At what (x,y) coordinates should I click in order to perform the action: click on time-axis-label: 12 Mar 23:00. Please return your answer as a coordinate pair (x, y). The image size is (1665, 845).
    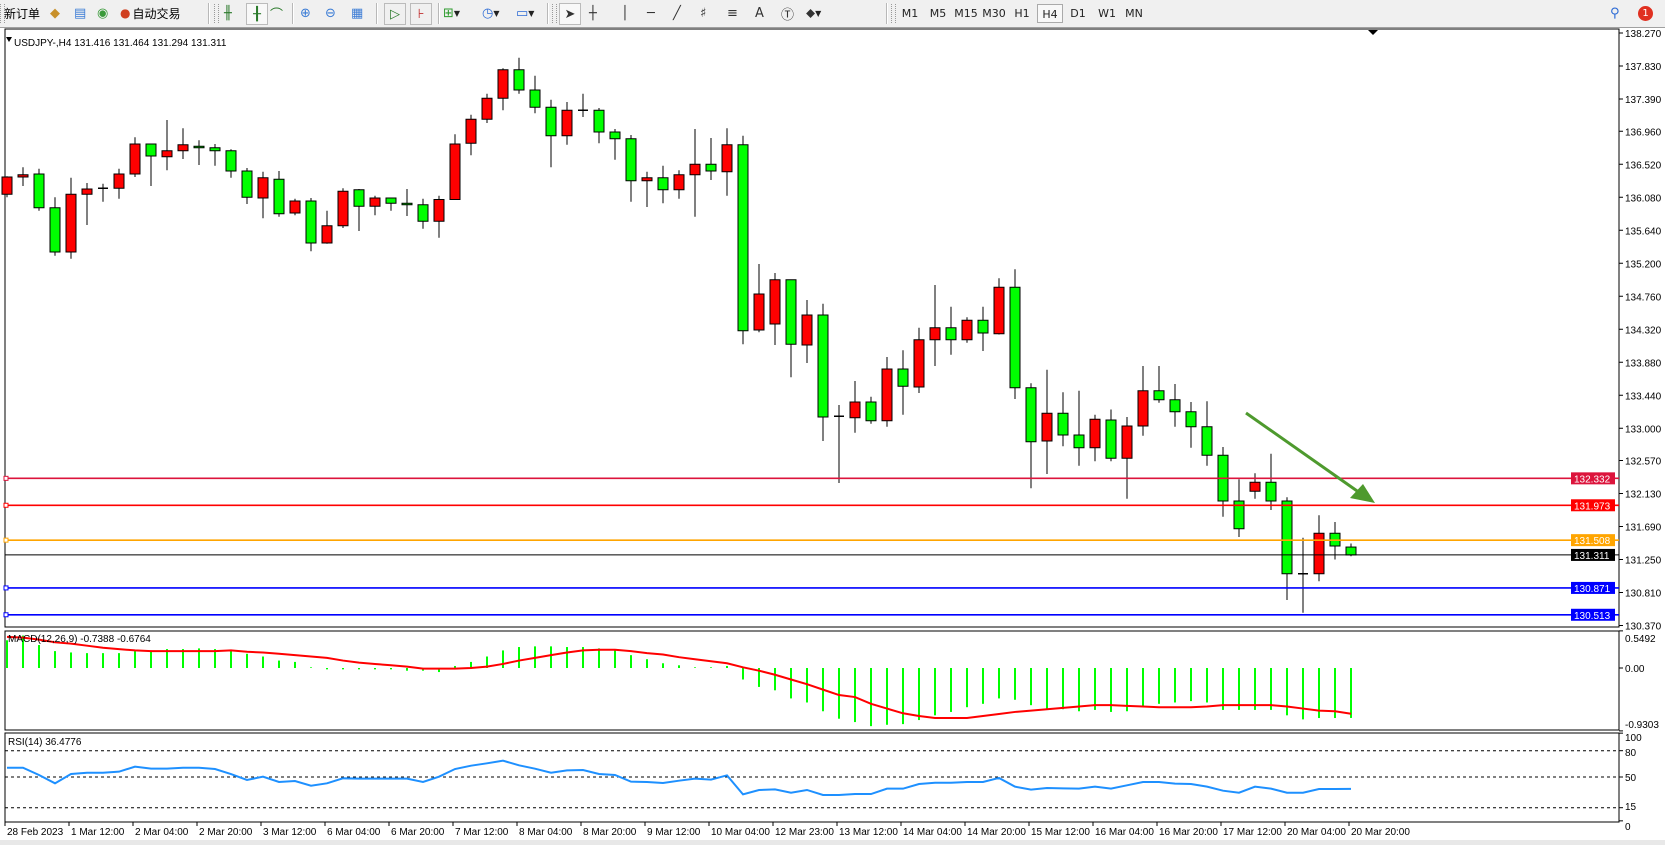
    Looking at the image, I should click on (804, 832).